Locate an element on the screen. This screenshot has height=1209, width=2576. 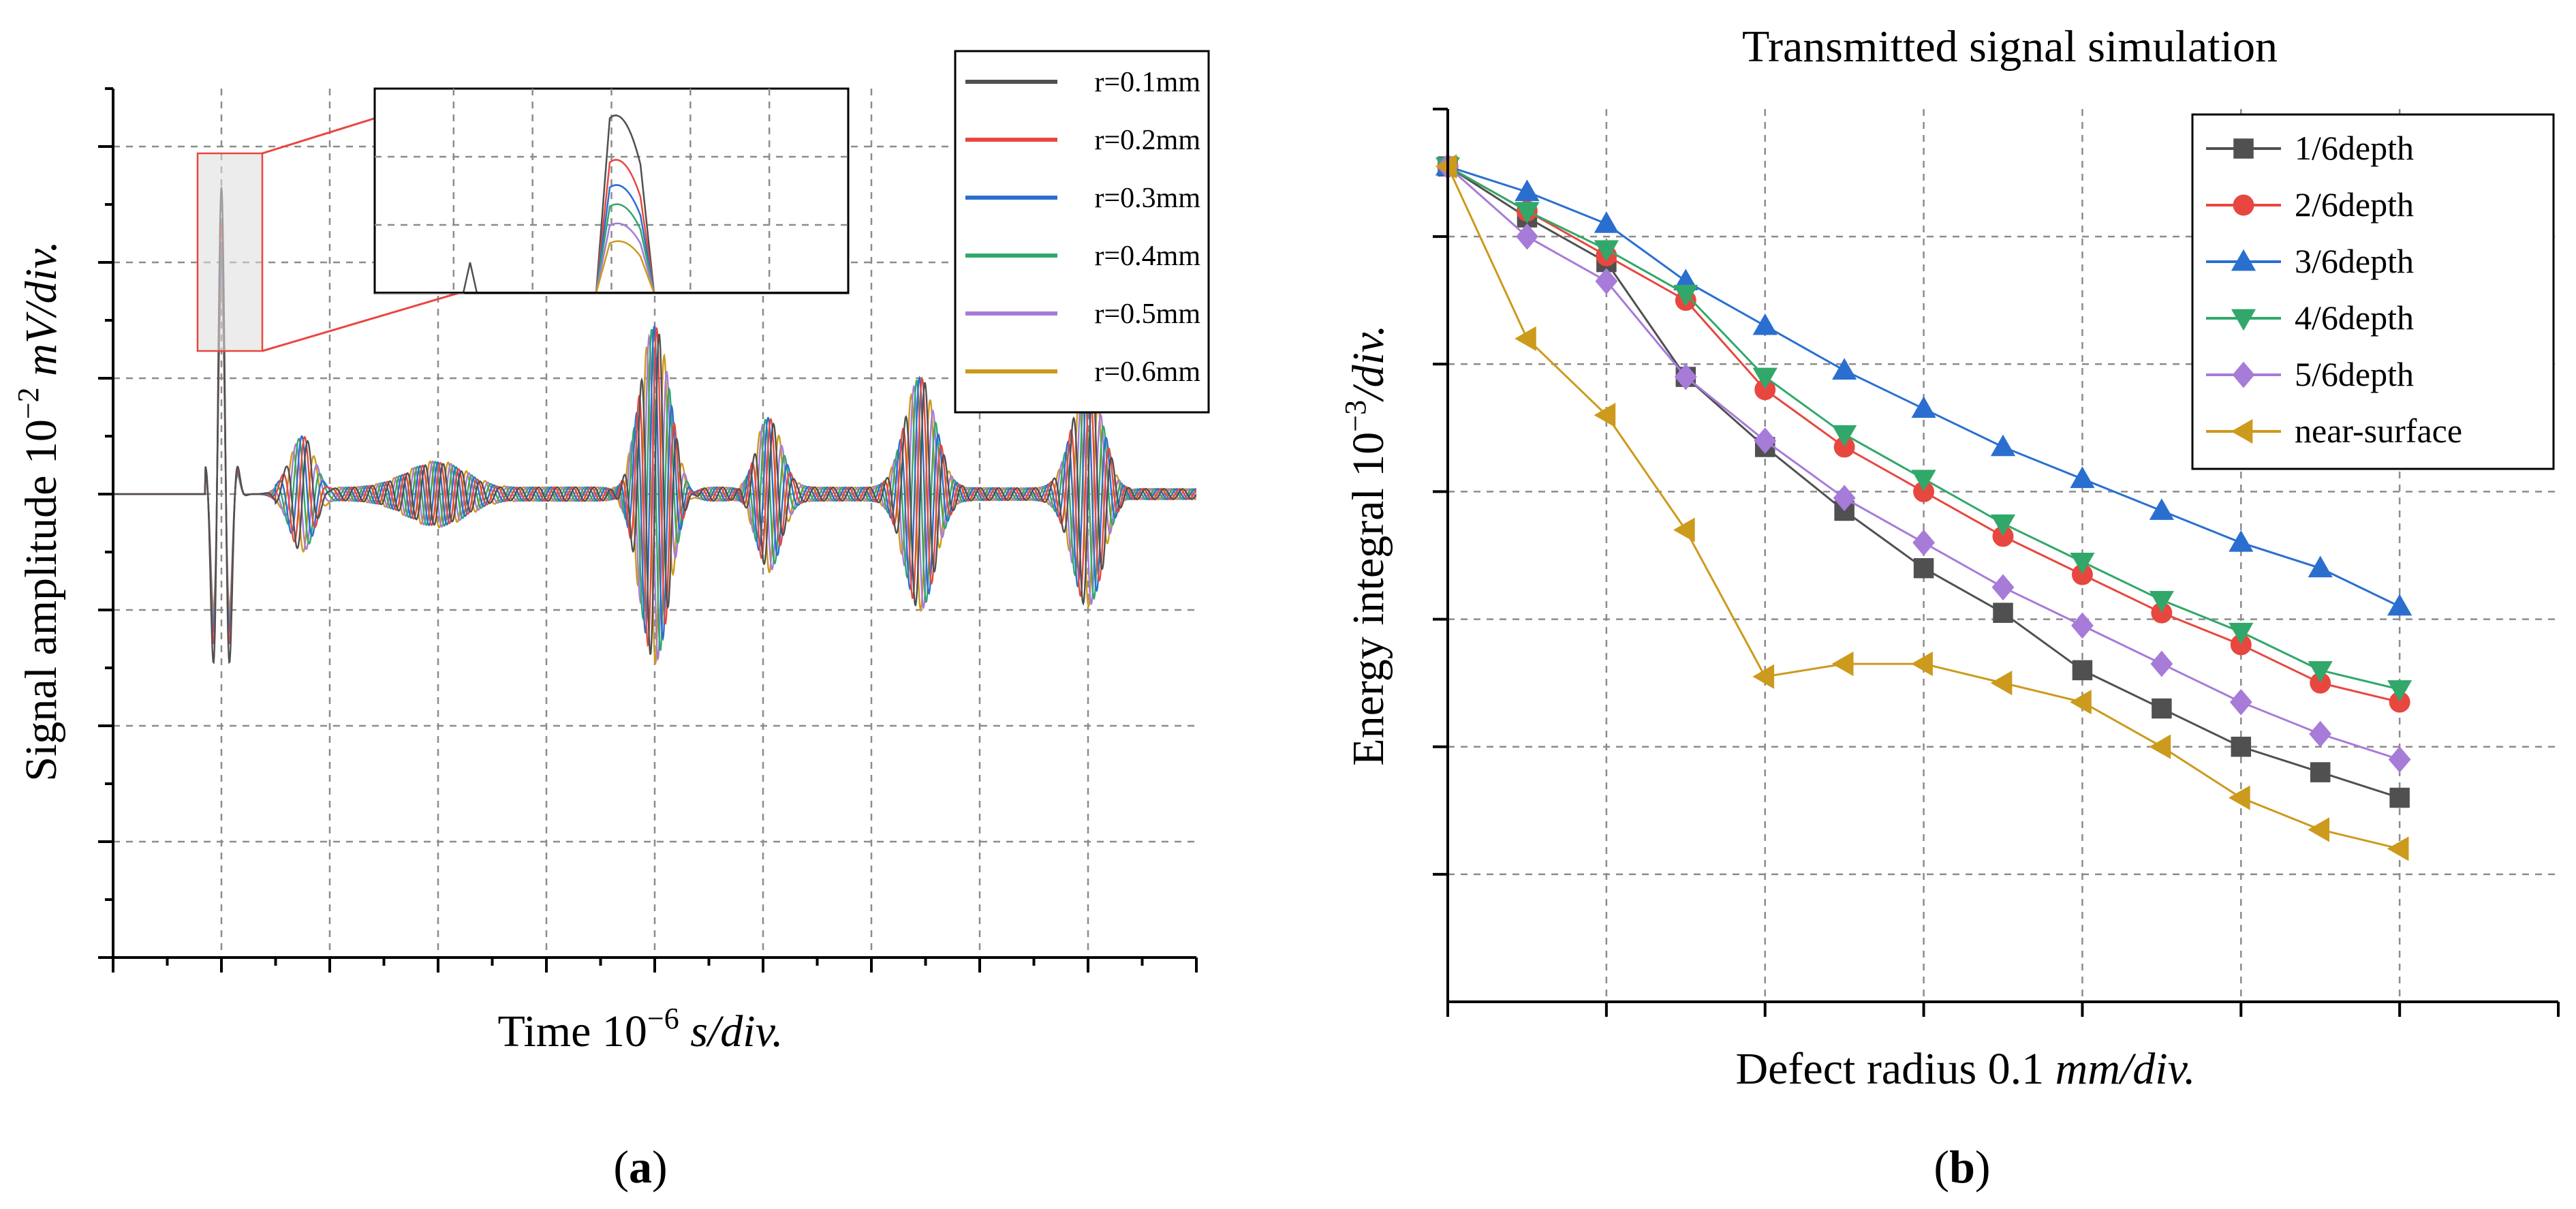
panel-a-label: (a) is located at coordinates (640, 1167).